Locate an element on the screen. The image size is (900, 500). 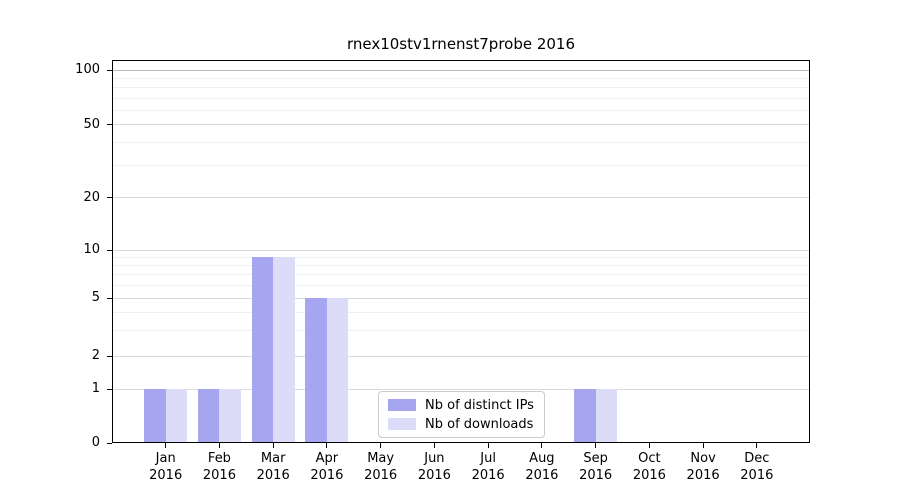
x-tick-label: Mar 2016 is located at coordinates (273, 467).